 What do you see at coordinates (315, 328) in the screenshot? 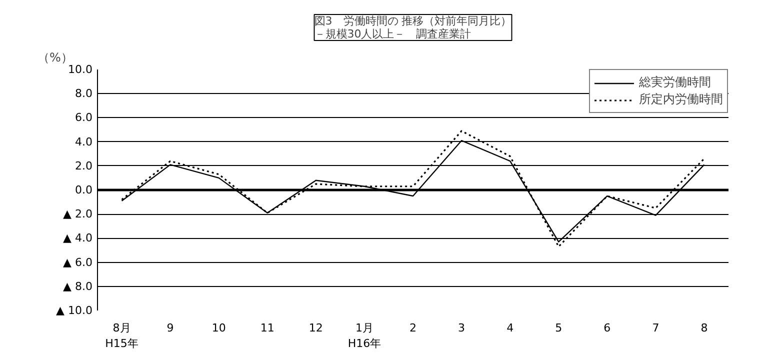
I see `x-tick-label: 12` at bounding box center [315, 328].